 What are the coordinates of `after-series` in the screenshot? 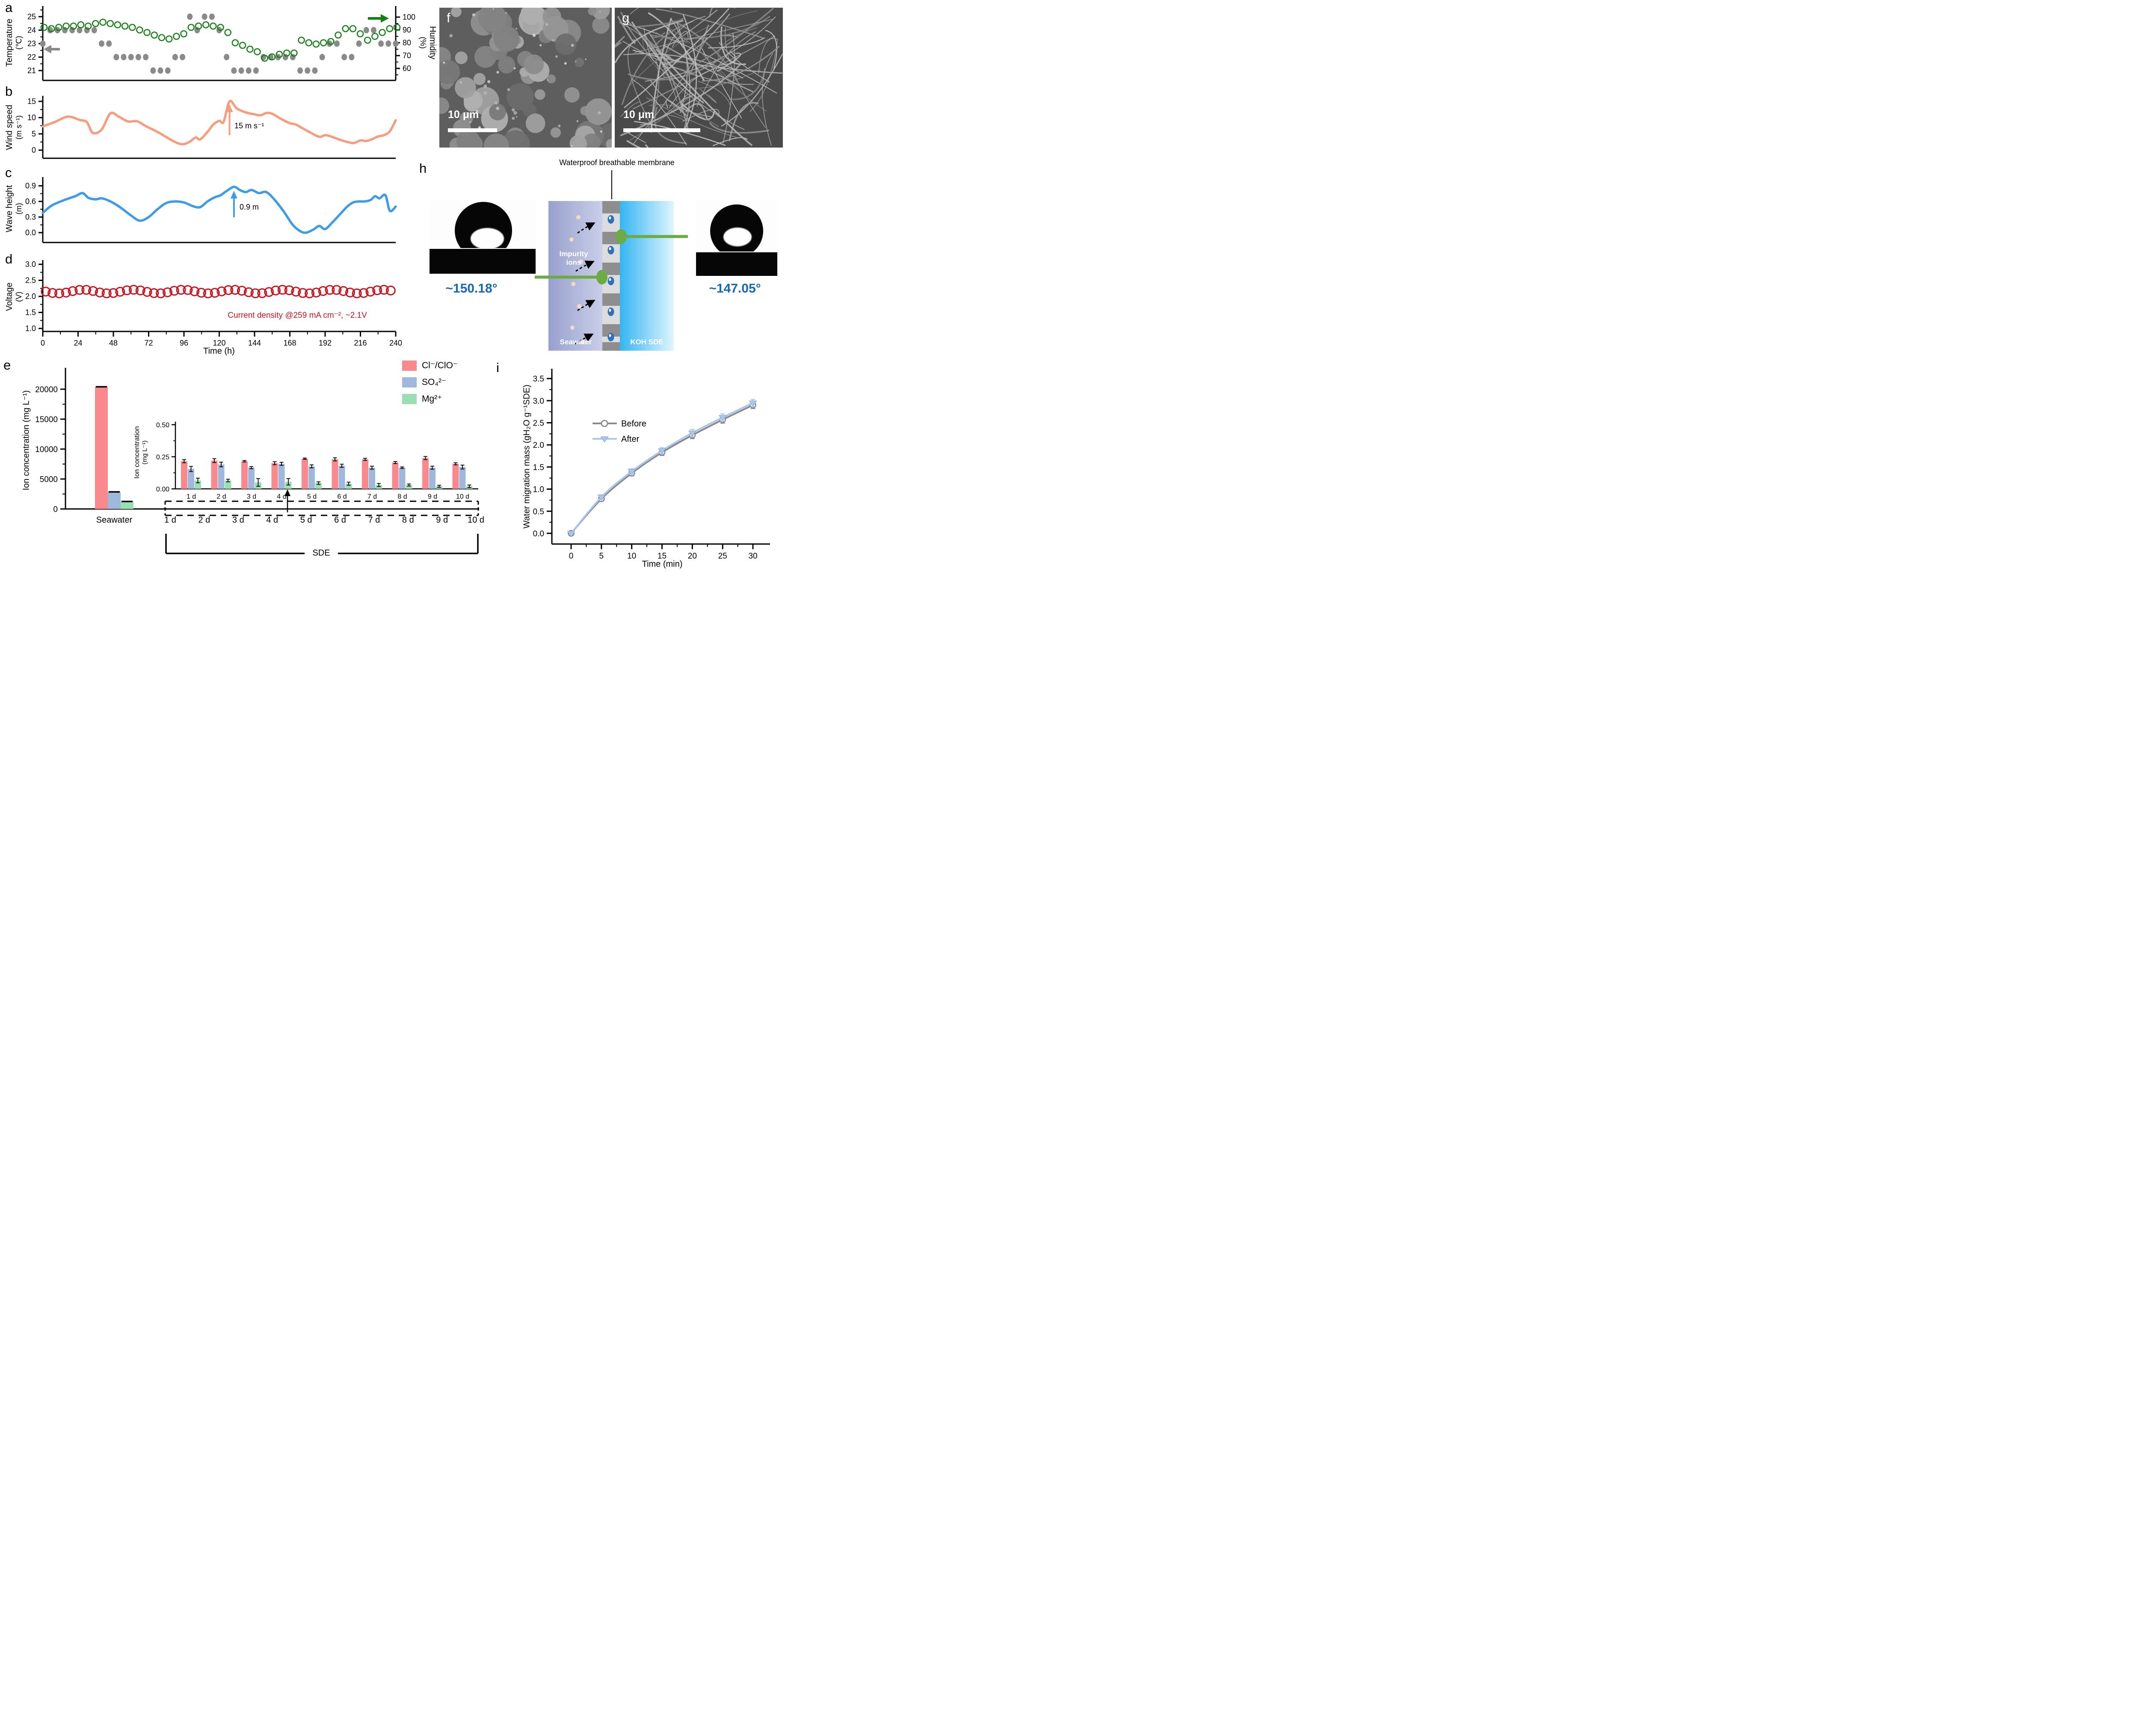 It's located at (662, 468).